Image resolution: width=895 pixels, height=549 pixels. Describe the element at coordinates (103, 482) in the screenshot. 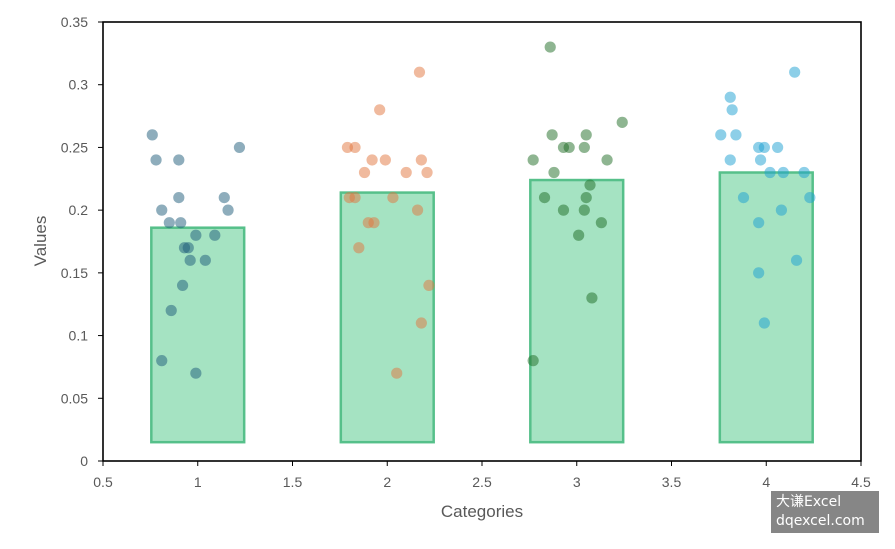

I see `x-tick-label: 0.5` at that location.